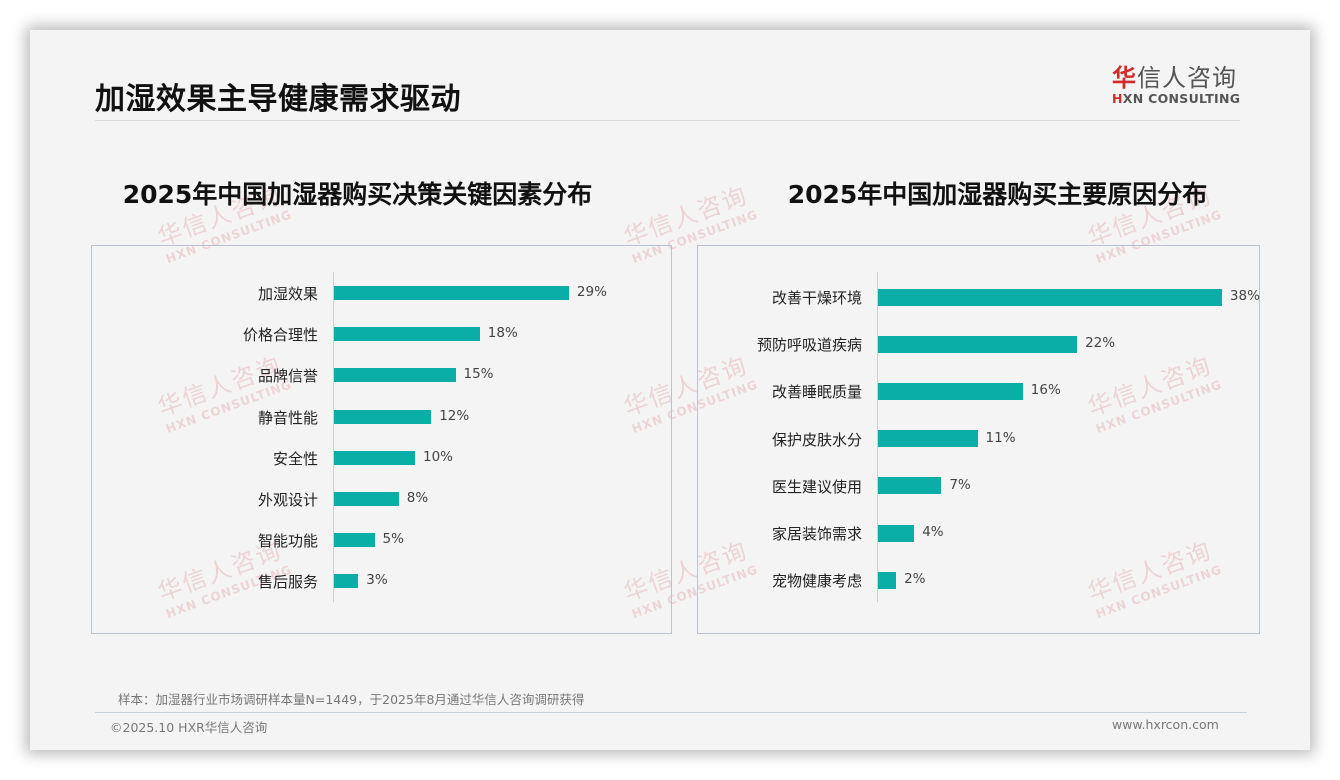 This screenshot has width=1340, height=780. What do you see at coordinates (667, 120) in the screenshot?
I see `title-divider` at bounding box center [667, 120].